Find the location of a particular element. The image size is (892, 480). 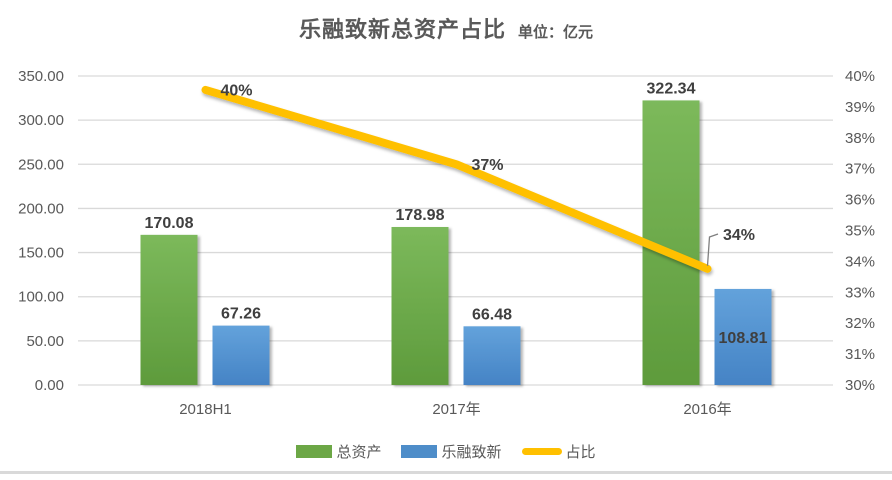

legend-item-lerong-zhixin: 乐融致新 is located at coordinates (451, 451).